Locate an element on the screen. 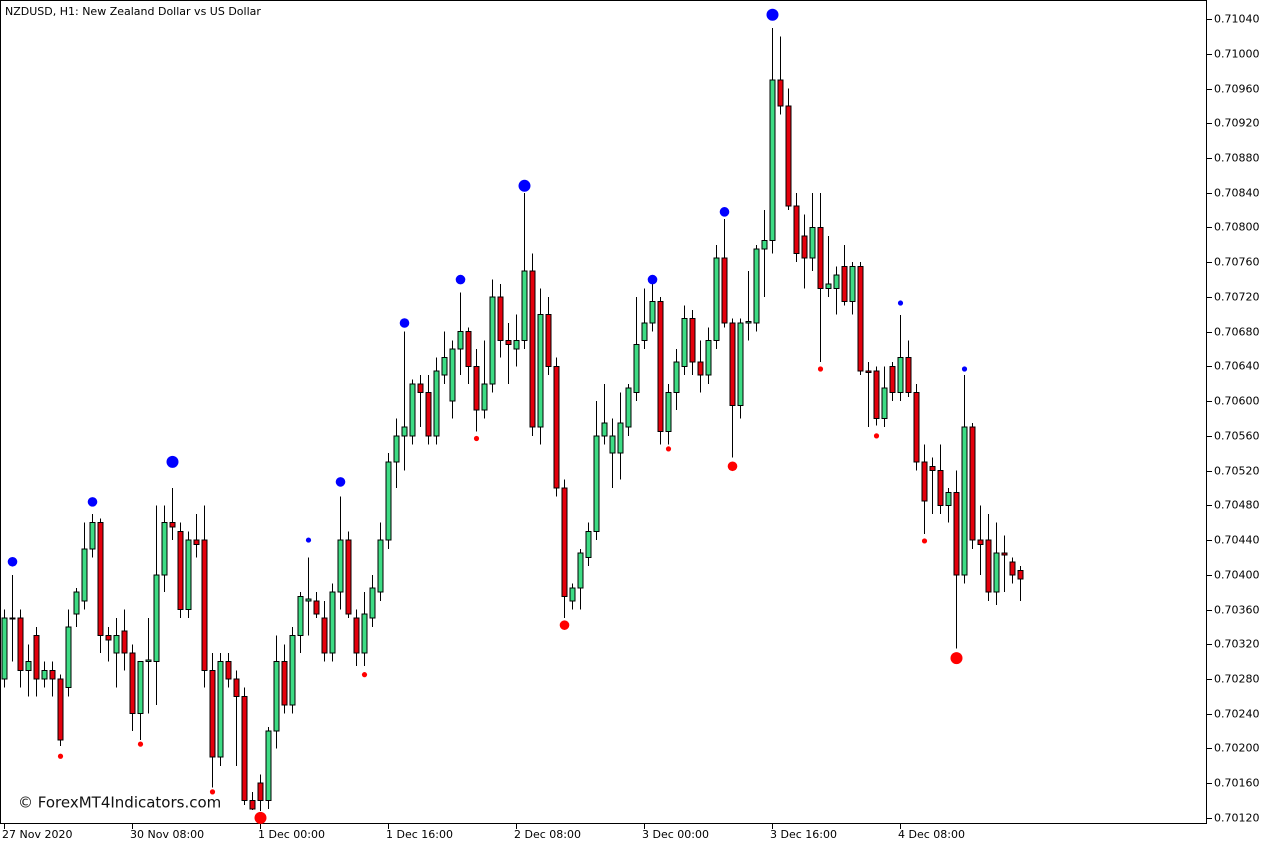  x-tick-label: 27 Nov 2020 is located at coordinates (37, 834).